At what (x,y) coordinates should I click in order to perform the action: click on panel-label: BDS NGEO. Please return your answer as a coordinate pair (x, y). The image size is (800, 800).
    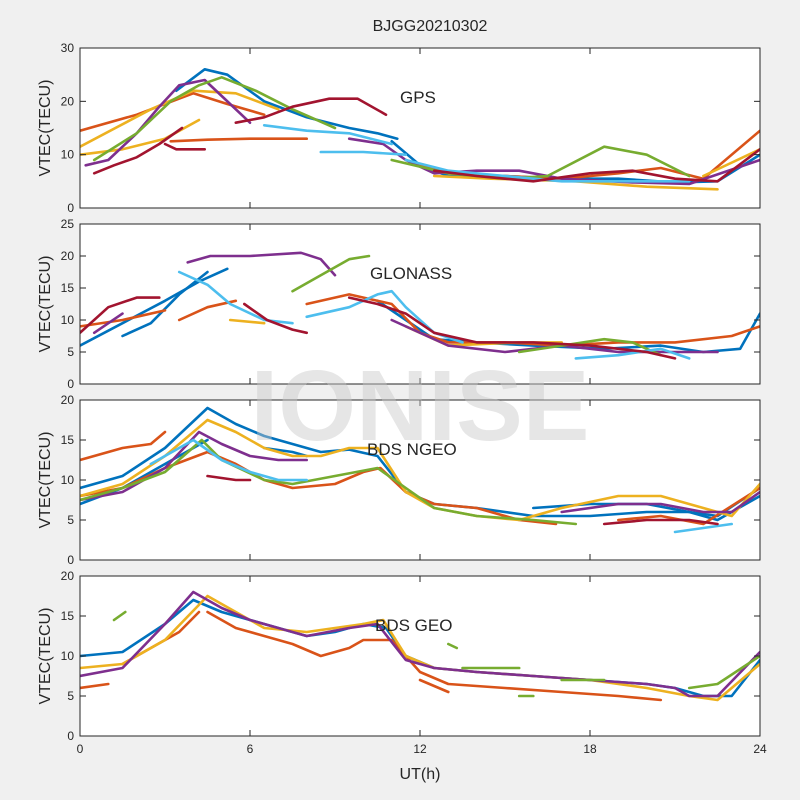
    Looking at the image, I should click on (412, 449).